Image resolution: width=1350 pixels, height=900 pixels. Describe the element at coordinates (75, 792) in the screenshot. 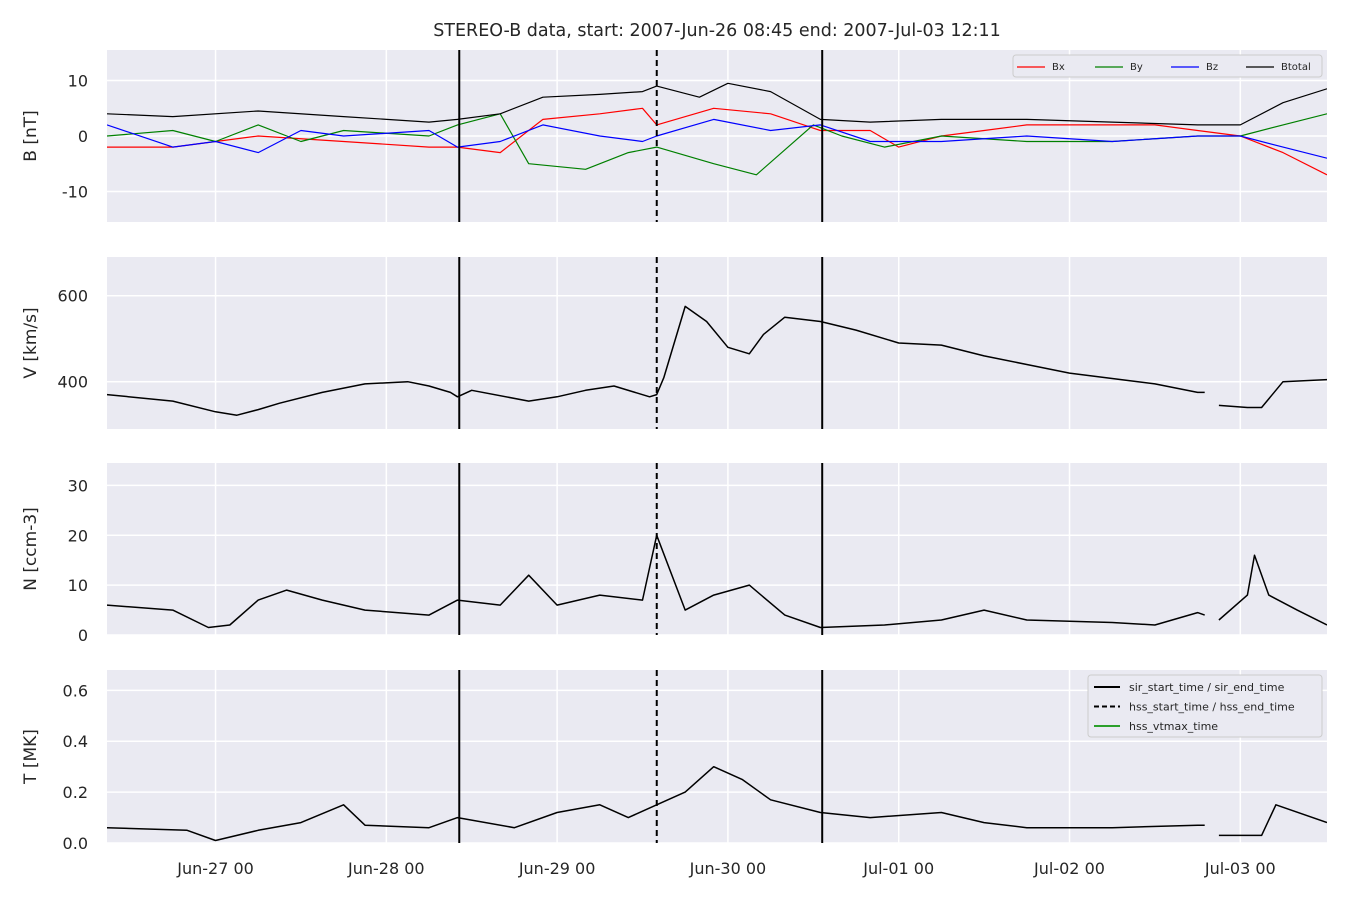

I see `y-tick-label: 0.2` at that location.